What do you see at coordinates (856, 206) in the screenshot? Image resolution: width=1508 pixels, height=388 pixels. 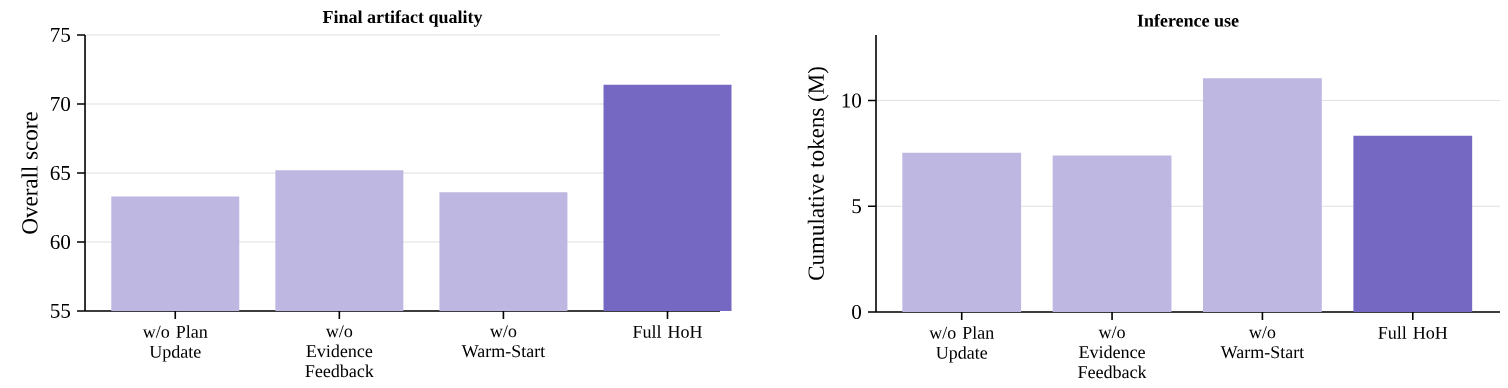 I see `y-tick-label: 5` at bounding box center [856, 206].